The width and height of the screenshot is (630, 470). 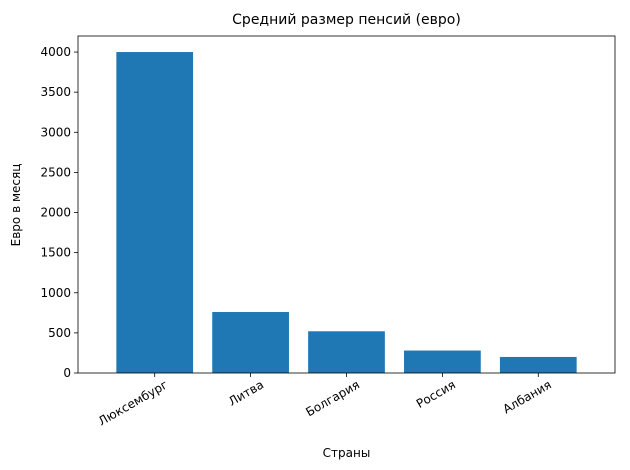 What do you see at coordinates (55, 172) in the screenshot?
I see `y-tick-label: 2500` at bounding box center [55, 172].